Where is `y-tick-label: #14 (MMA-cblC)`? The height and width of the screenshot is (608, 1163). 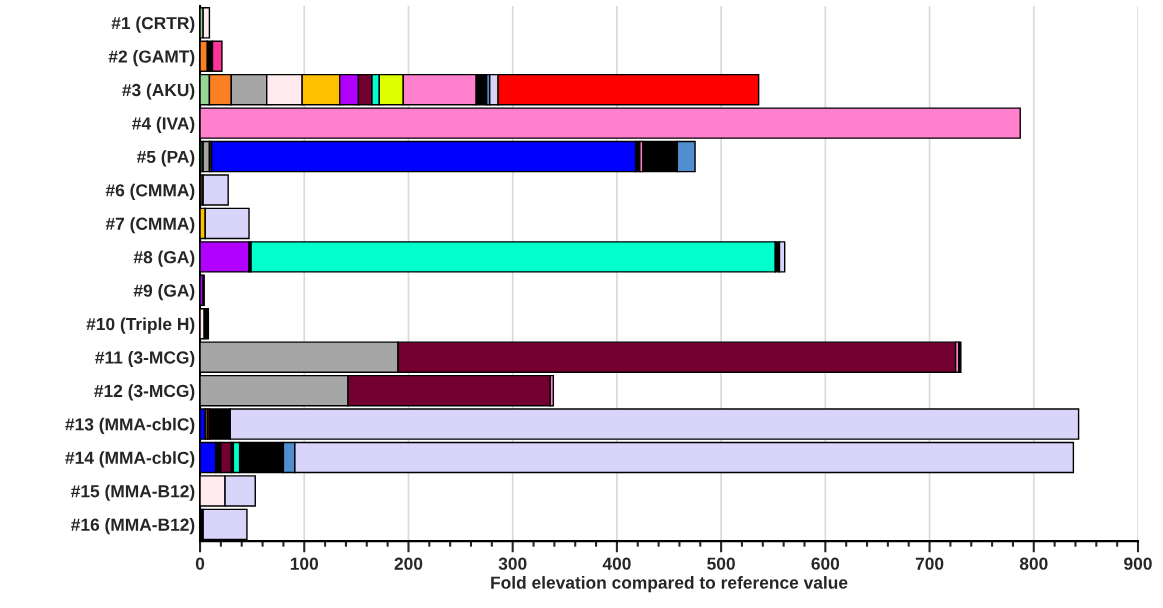 y-tick-label: #14 (MMA-cblC) is located at coordinates (130, 459).